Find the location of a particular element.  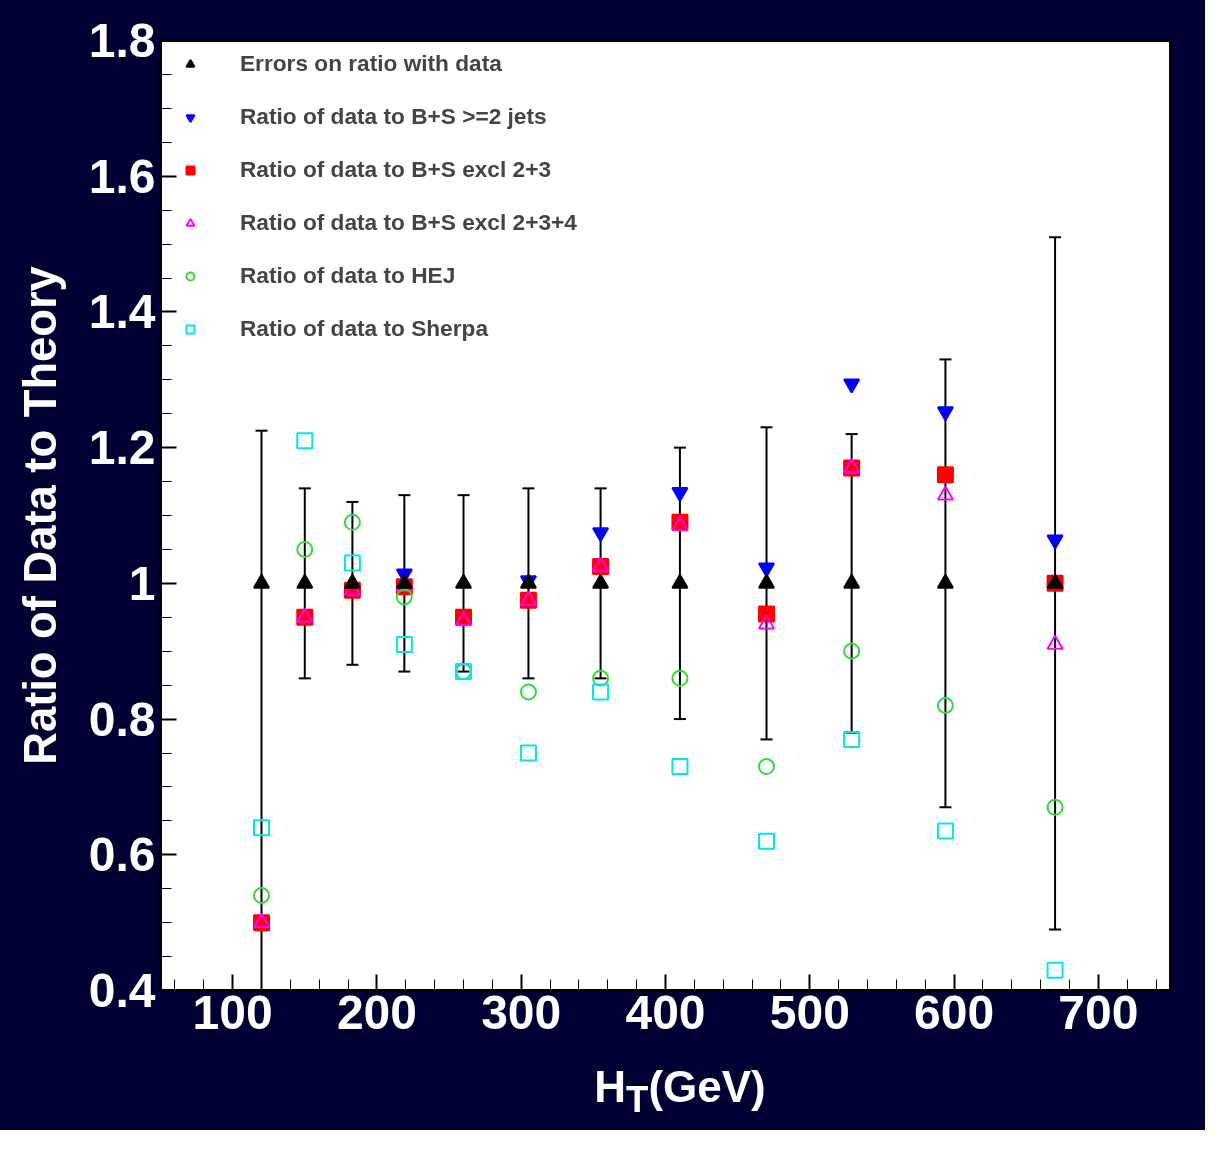

x-tick-label: 500 is located at coordinates (809, 1012).